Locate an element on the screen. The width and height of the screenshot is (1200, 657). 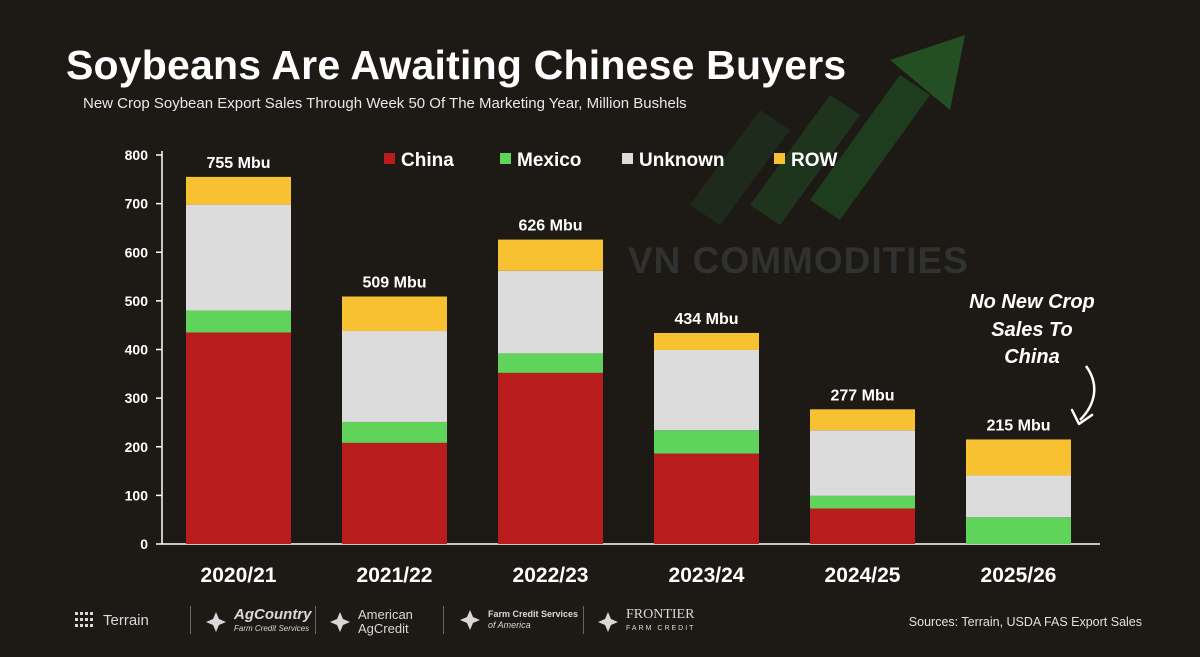
agcountry-logo: AgCountry Farm Credit Services is located at coordinates (258, 621).